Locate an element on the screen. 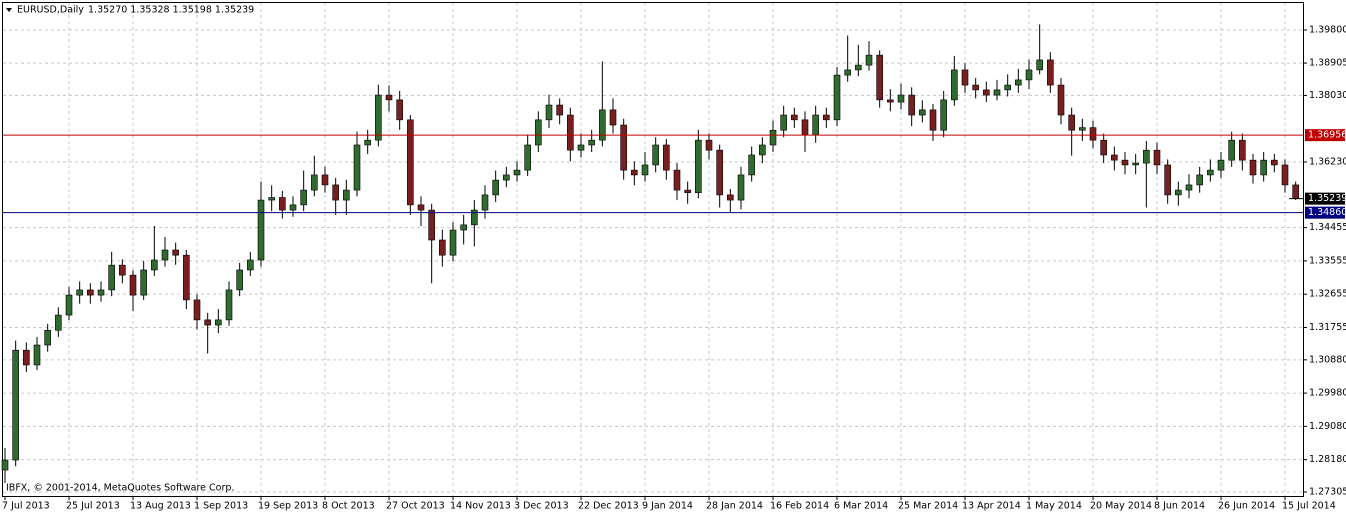 This screenshot has width=1346, height=514. level-label: 1.34860 is located at coordinates (1327, 212).